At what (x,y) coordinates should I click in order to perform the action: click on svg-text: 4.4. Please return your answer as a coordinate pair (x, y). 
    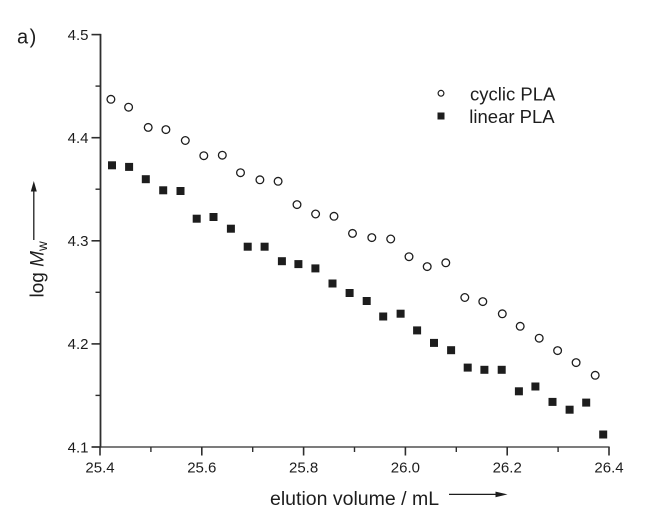
    Looking at the image, I should click on (78, 138).